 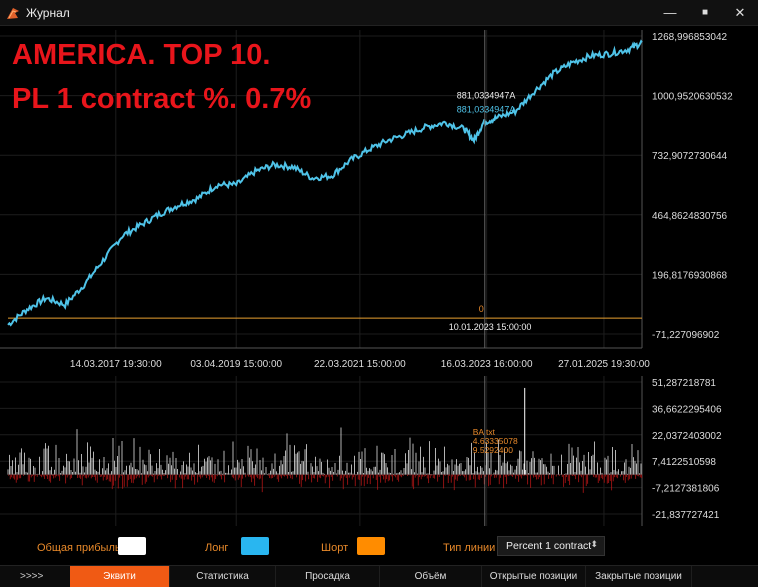 I want to click on total-profit-color-swatch, so click(x=132, y=546).